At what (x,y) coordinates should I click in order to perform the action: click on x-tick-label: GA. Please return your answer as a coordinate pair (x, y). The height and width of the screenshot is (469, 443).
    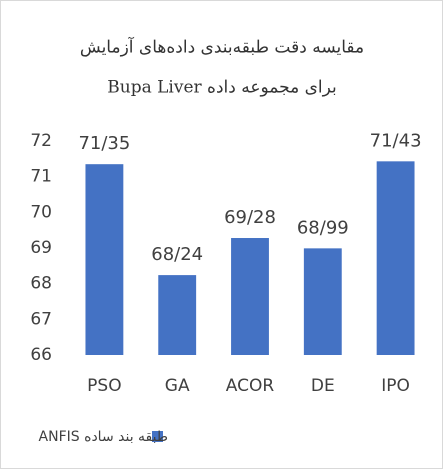
    Looking at the image, I should click on (177, 386).